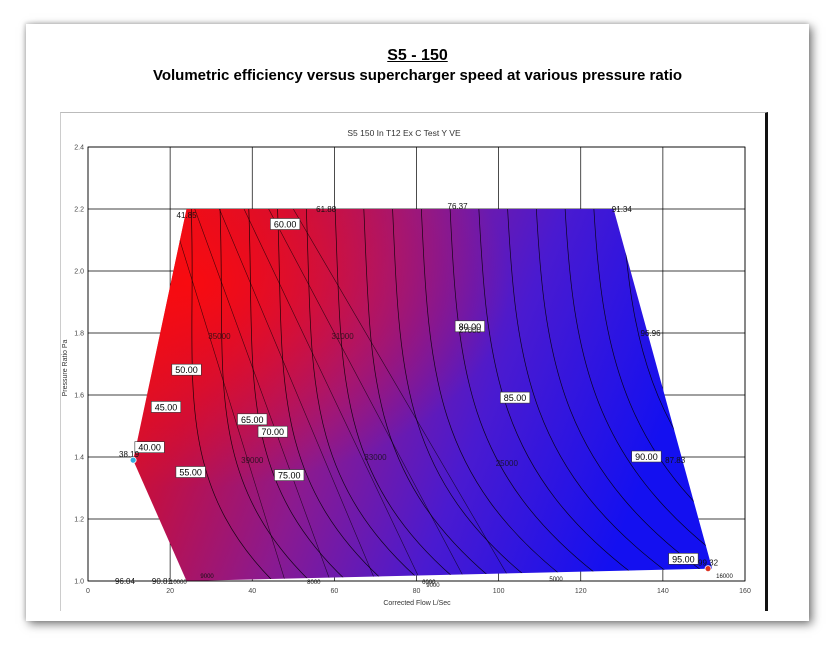 The image size is (835, 647). I want to click on contour-label-text: 80.00, so click(470, 327).